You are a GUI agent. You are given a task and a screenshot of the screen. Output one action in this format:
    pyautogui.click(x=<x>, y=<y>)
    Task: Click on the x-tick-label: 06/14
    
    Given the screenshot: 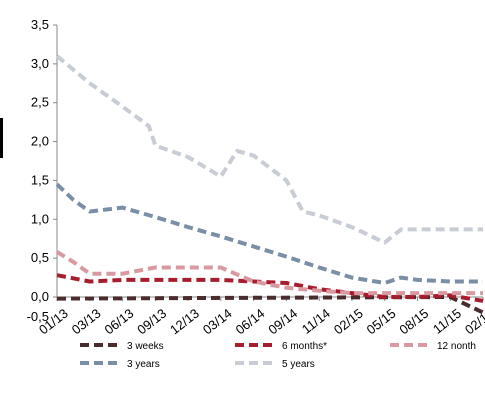 What is the action you would take?
    pyautogui.click(x=250, y=322)
    